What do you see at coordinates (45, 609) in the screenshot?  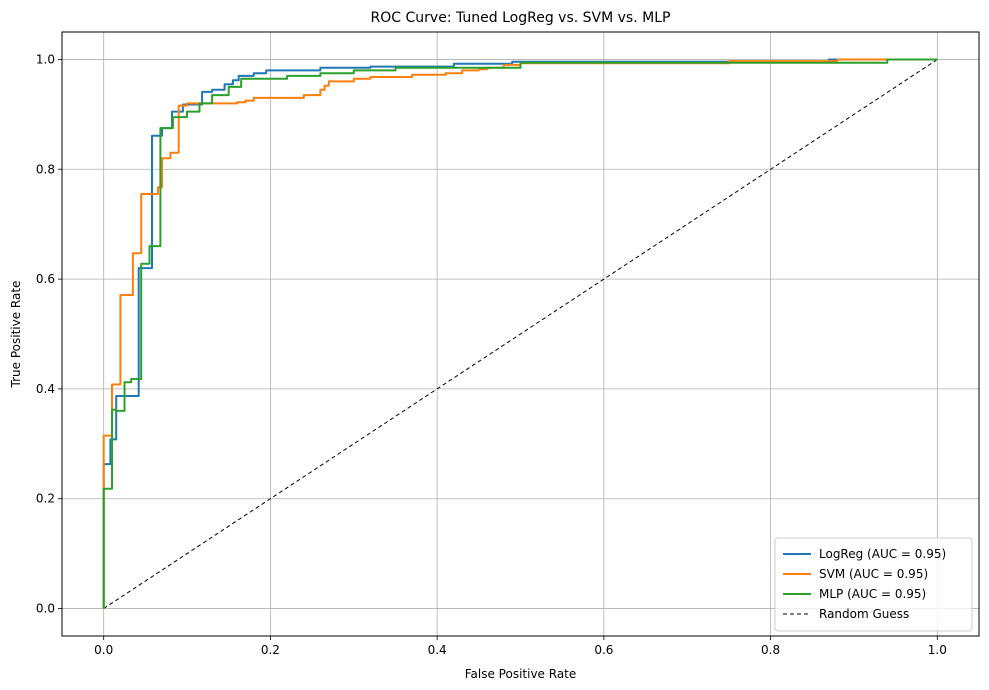 I see `y-tick-label: 0.0` at bounding box center [45, 609].